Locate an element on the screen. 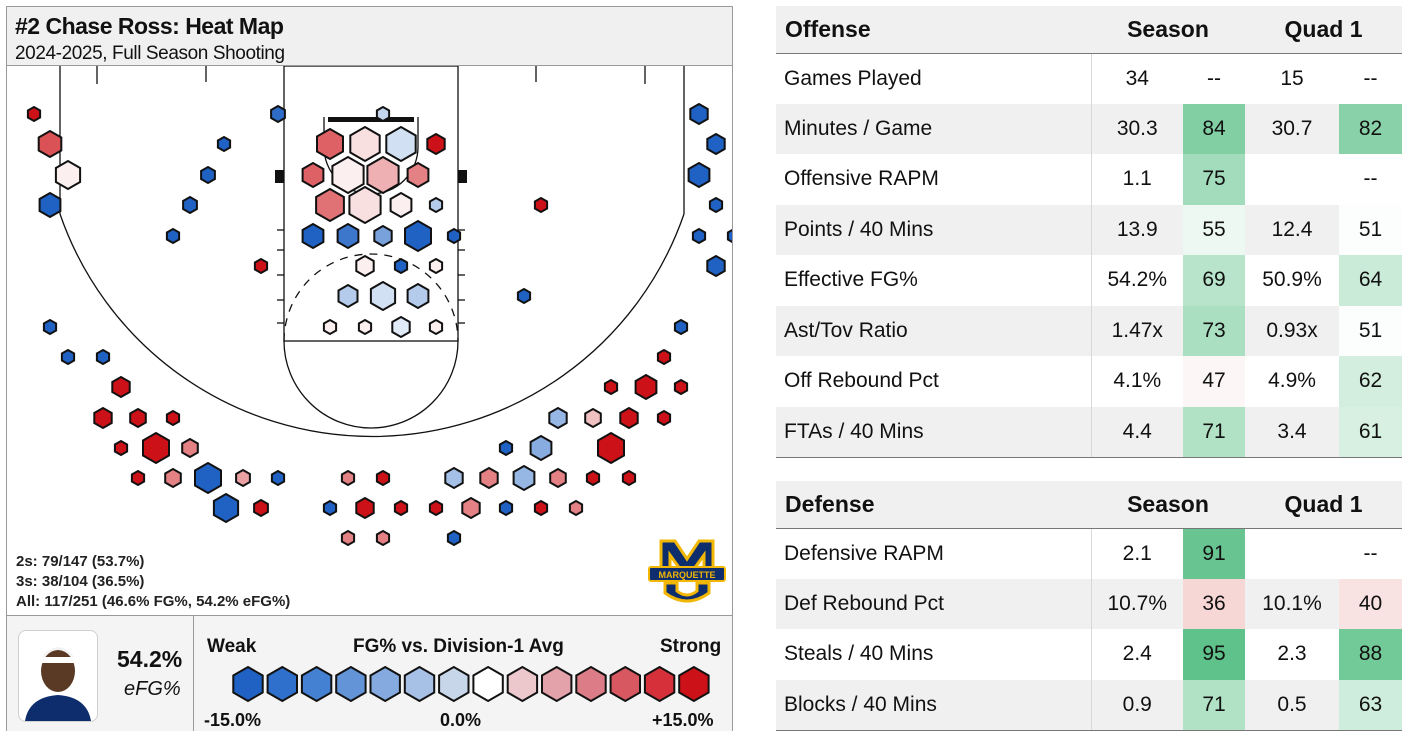 The height and width of the screenshot is (742, 1412). table-row: Off Rebound Pct 4.1% 47 4.9% 62 is located at coordinates (1089, 381).